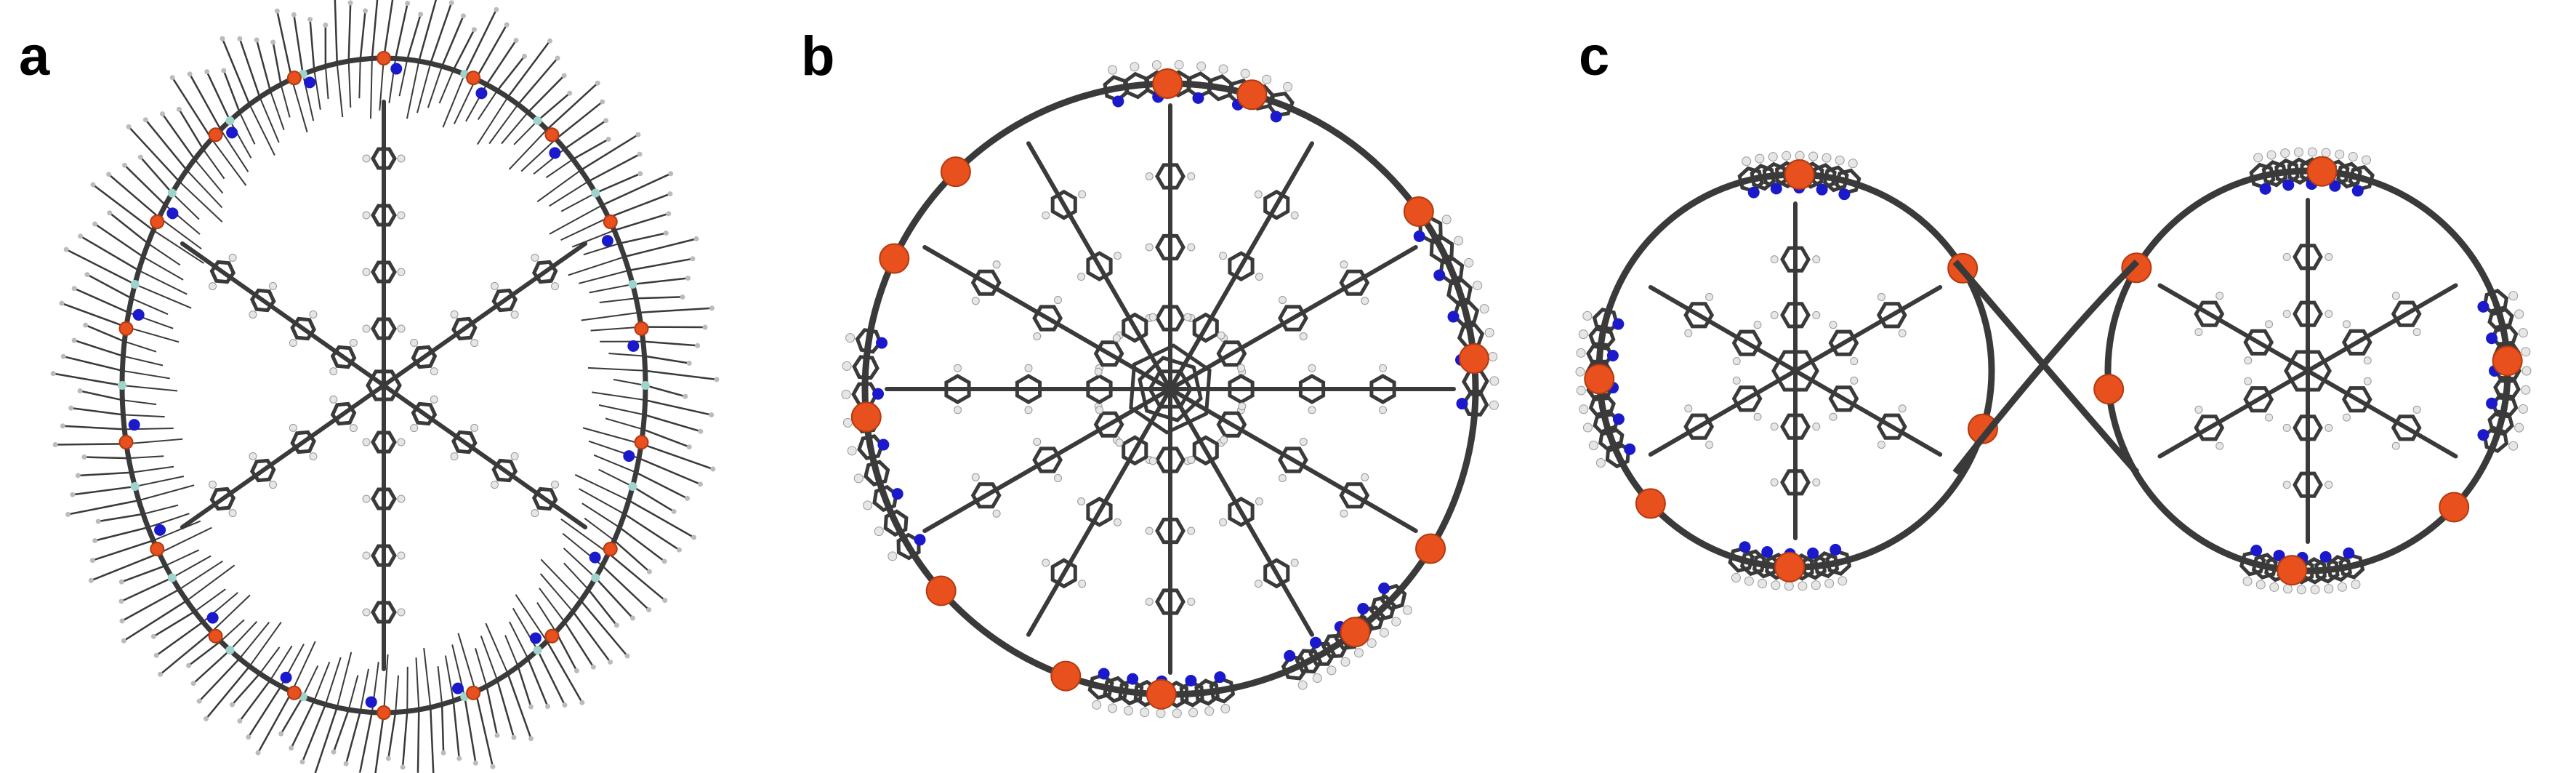 The width and height of the screenshot is (2576, 773). I want to click on porphyrin-top-ring, so click(1835, 179).